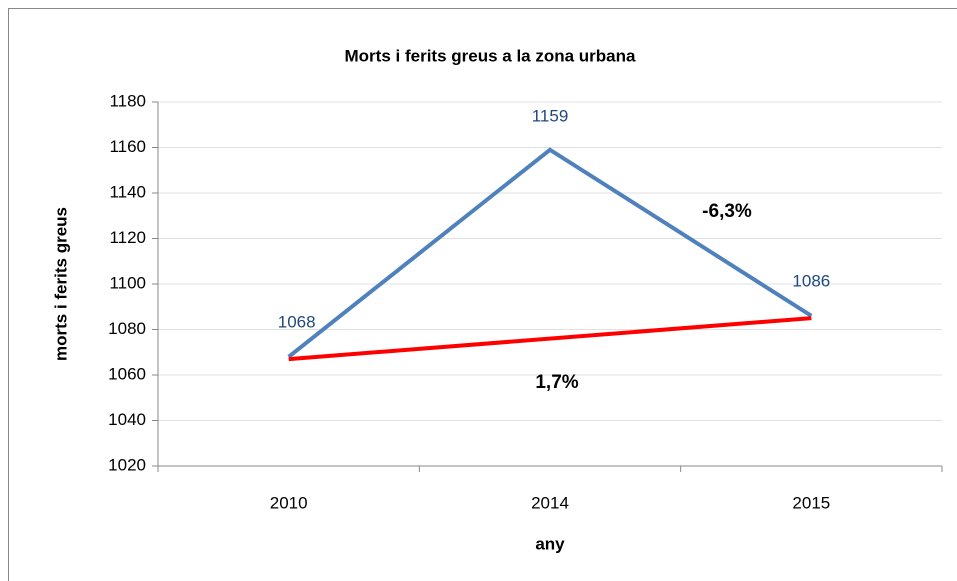 Image resolution: width=957 pixels, height=581 pixels. I want to click on y-tick-label: 1140, so click(127, 191).